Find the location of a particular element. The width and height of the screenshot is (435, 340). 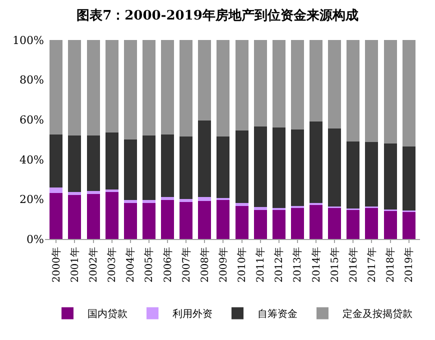

legend-label: 国内贷款 is located at coordinates (108, 314).